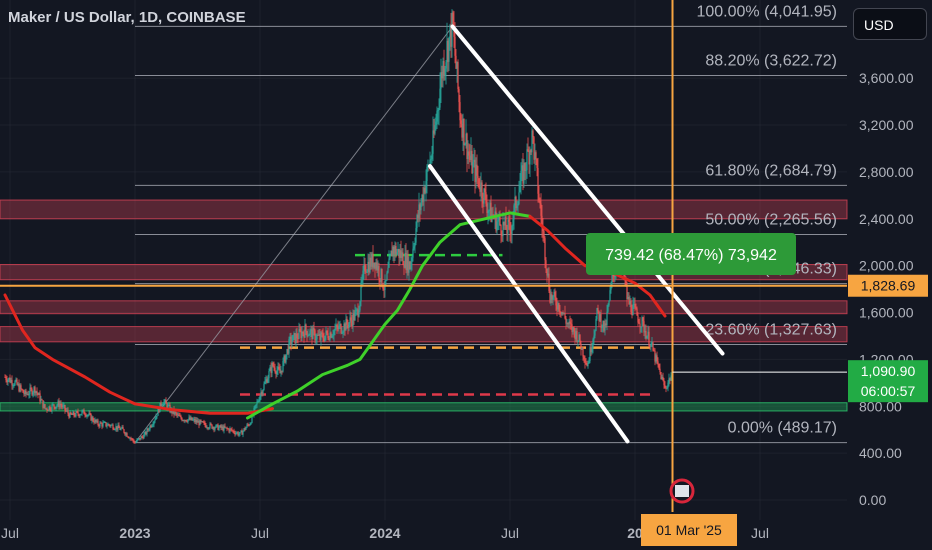 This screenshot has width=932, height=550. Describe the element at coordinates (771, 61) in the screenshot. I see `fib-level-label: 88.20% (3,622.72)` at that location.